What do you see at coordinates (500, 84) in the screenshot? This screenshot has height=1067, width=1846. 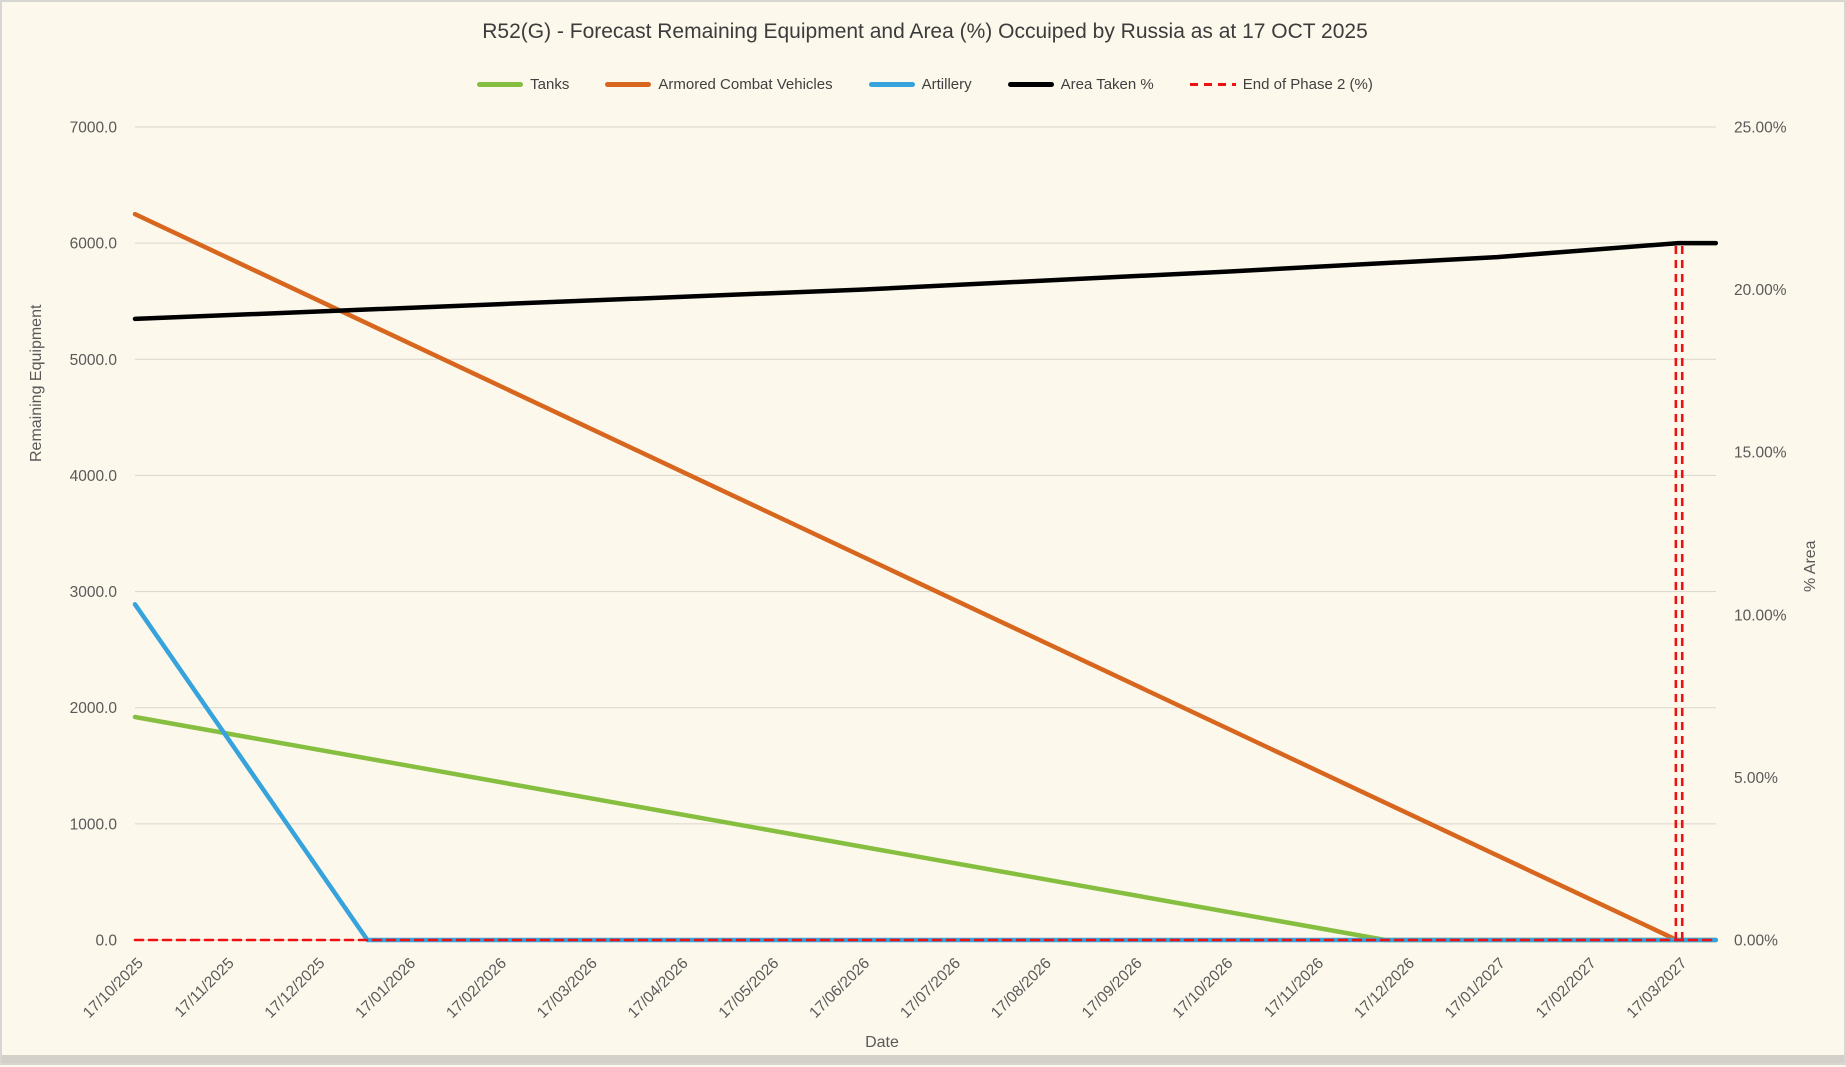 I see `tanks-line-swatch-icon` at bounding box center [500, 84].